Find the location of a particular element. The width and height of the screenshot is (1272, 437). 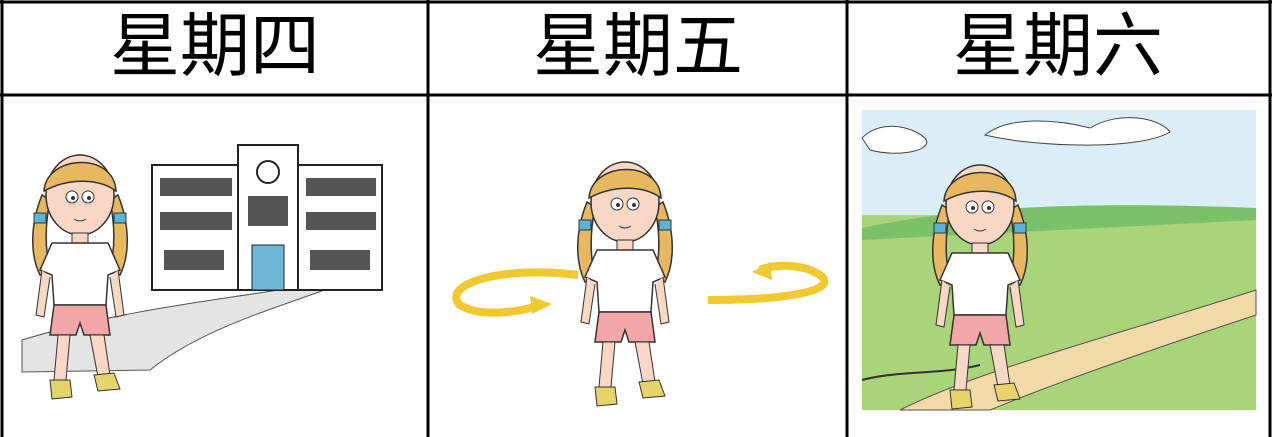

header-cell: 星期四 is located at coordinates (215, 46).